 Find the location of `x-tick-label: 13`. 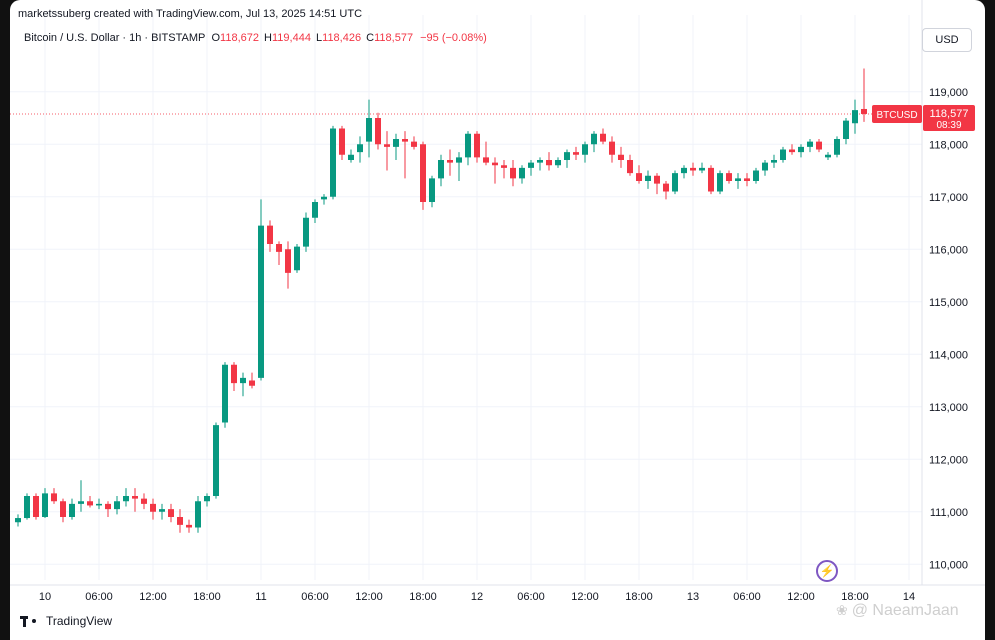

x-tick-label: 13 is located at coordinates (693, 597).